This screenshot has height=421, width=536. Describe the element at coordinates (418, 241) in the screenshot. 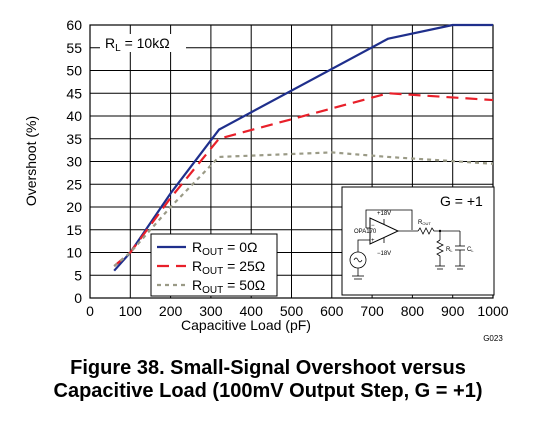

I see `inset-circuit: G = +1 OPA170 +18V −18V − + ROUT RL` at that location.